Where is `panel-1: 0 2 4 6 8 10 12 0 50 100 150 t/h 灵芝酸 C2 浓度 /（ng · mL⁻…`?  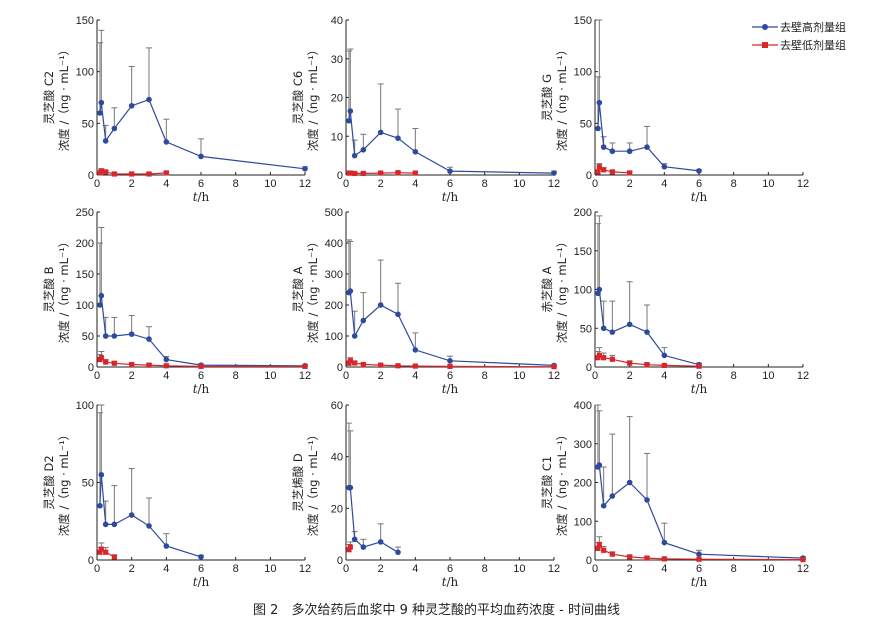
panel-1: 0 2 4 6 8 10 12 0 50 100 150 t/h 灵芝酸 C2 浓度 /（ng · mL⁻… is located at coordinates (176, 109).